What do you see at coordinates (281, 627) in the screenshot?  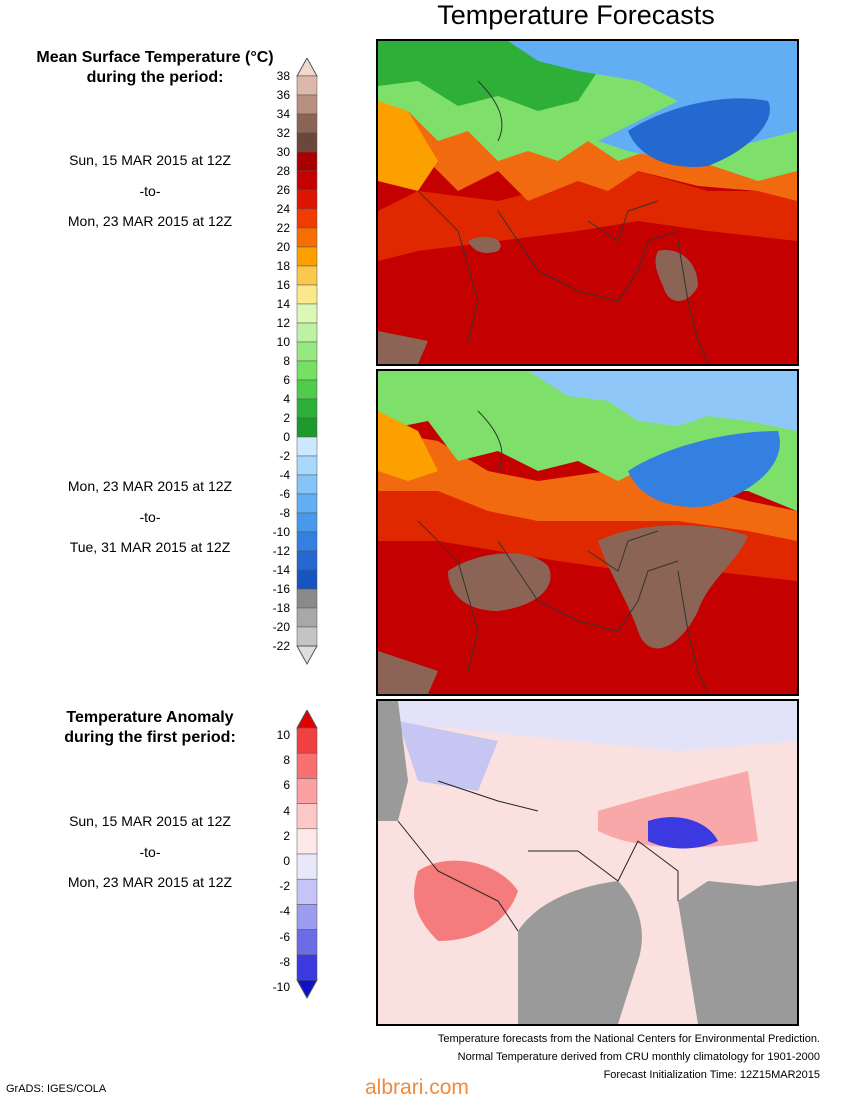 I see `colorbar-label: -20` at bounding box center [281, 627].